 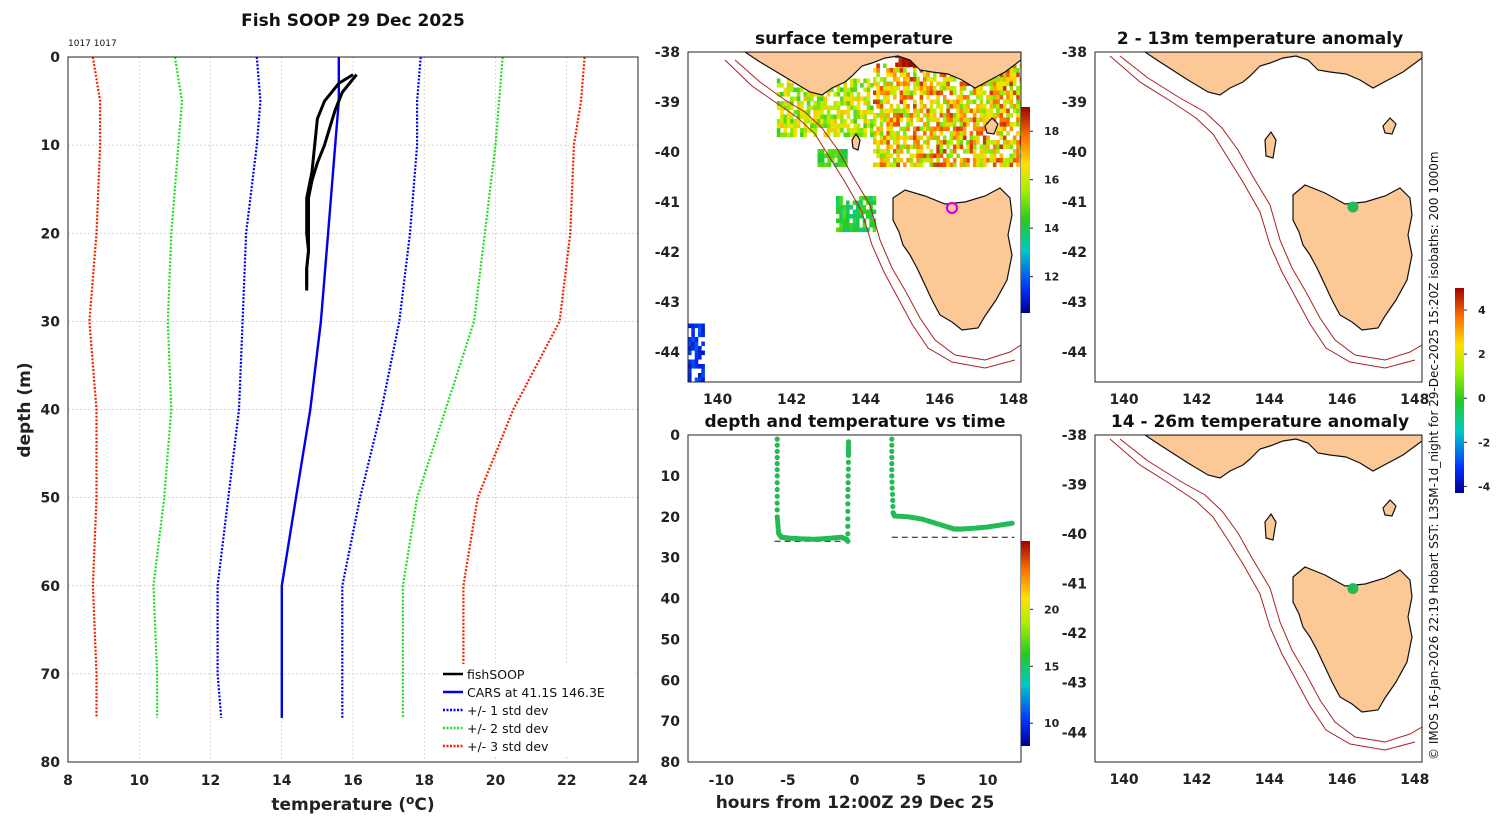 I want to click on anomaly-map-2-ticks: -38 -39 -40 -41 -42 -43 -44 140 142 144 146 148, so click(x=1246, y=608).